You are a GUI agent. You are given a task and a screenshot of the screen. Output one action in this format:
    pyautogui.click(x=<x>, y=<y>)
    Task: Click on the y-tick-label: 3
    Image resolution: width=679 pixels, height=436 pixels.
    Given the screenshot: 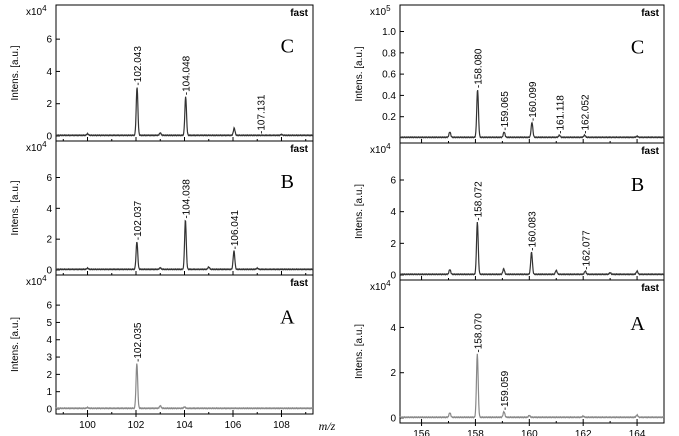 What is the action you would take?
    pyautogui.click(x=49, y=358)
    